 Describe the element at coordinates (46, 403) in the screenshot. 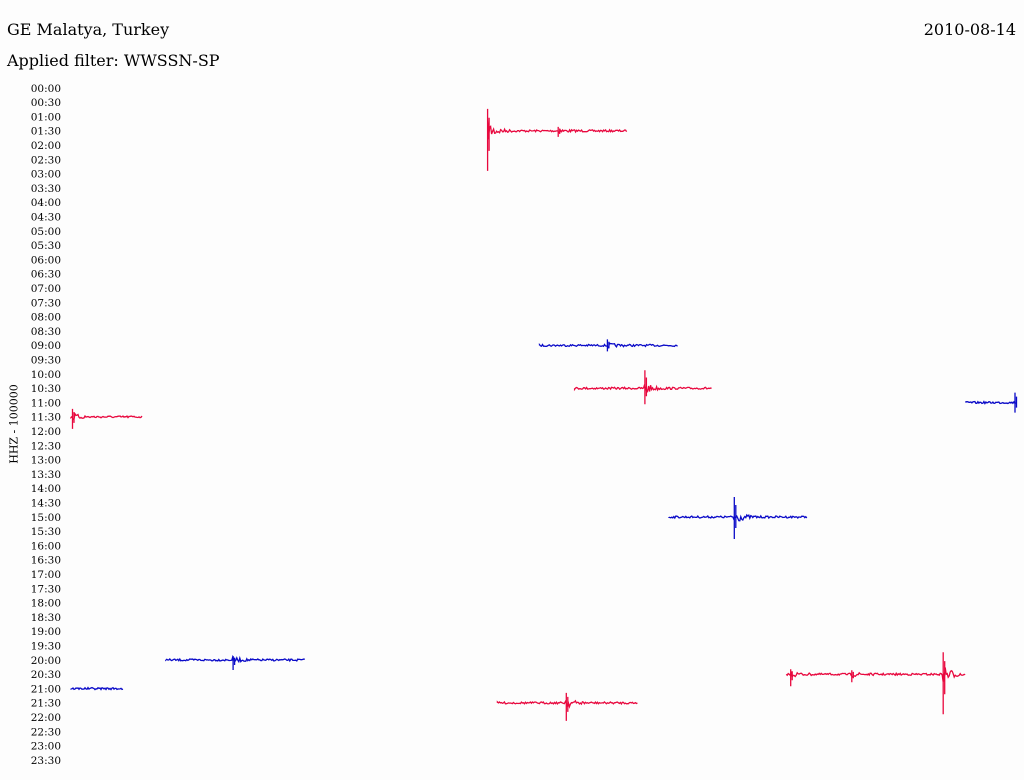

I see `y-tick-label: 11:00` at that location.